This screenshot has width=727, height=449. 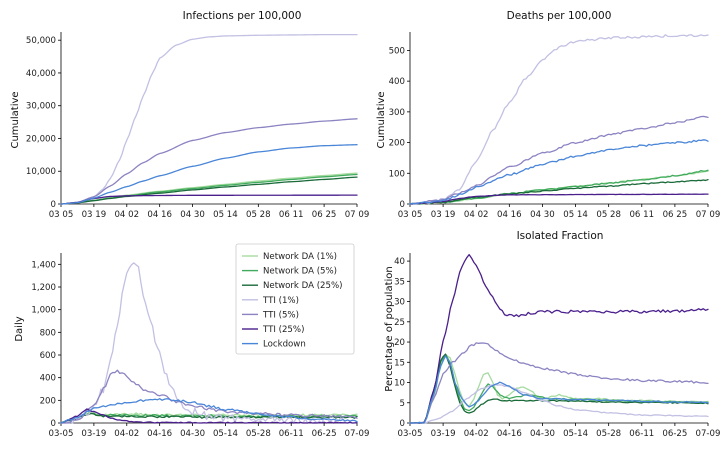 I want to click on legend-frame, so click(x=295, y=299).